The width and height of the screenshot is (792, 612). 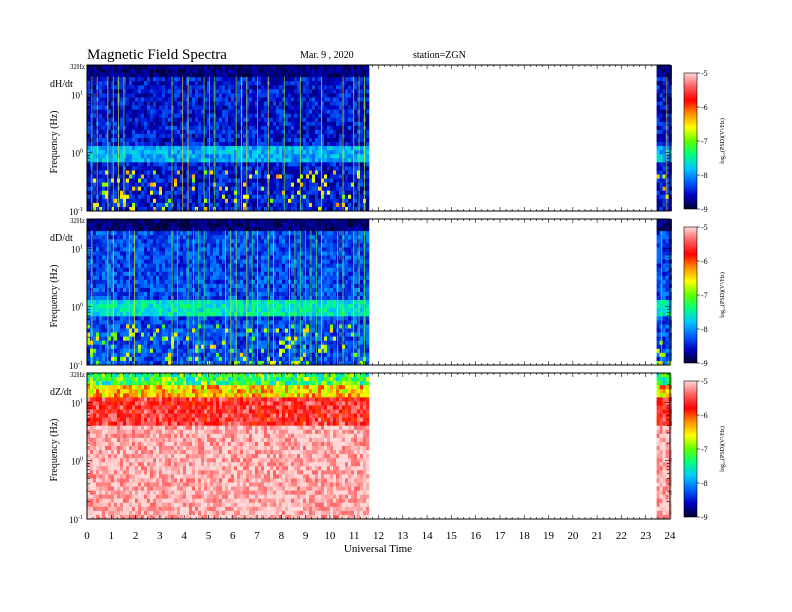 I want to click on x-tick-label: 1, so click(x=112, y=536).